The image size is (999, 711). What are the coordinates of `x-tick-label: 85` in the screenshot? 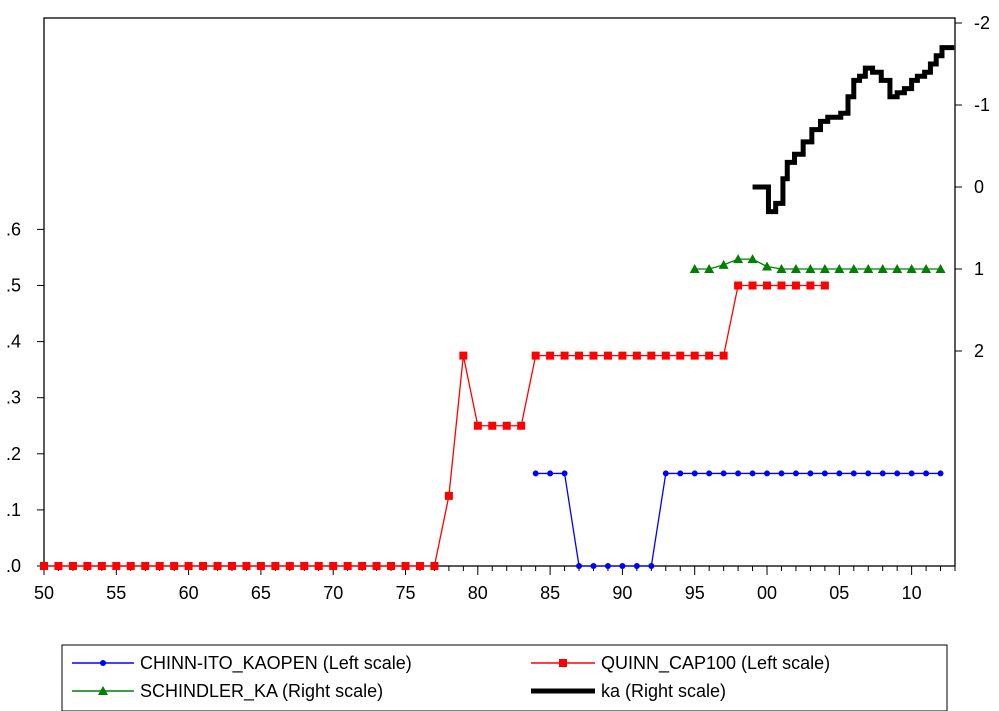 It's located at (550, 593).